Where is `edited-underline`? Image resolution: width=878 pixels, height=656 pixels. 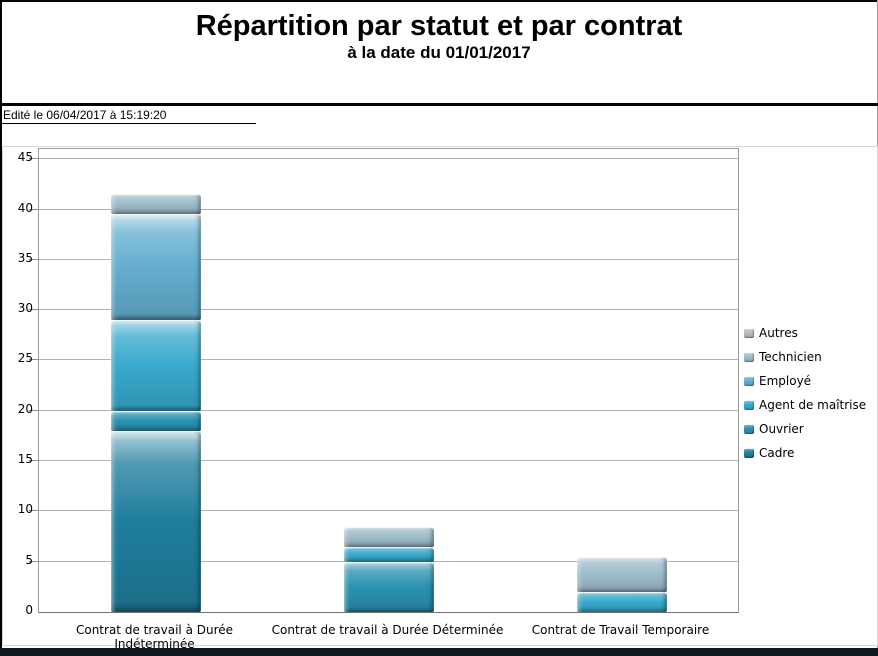 edited-underline is located at coordinates (128, 123).